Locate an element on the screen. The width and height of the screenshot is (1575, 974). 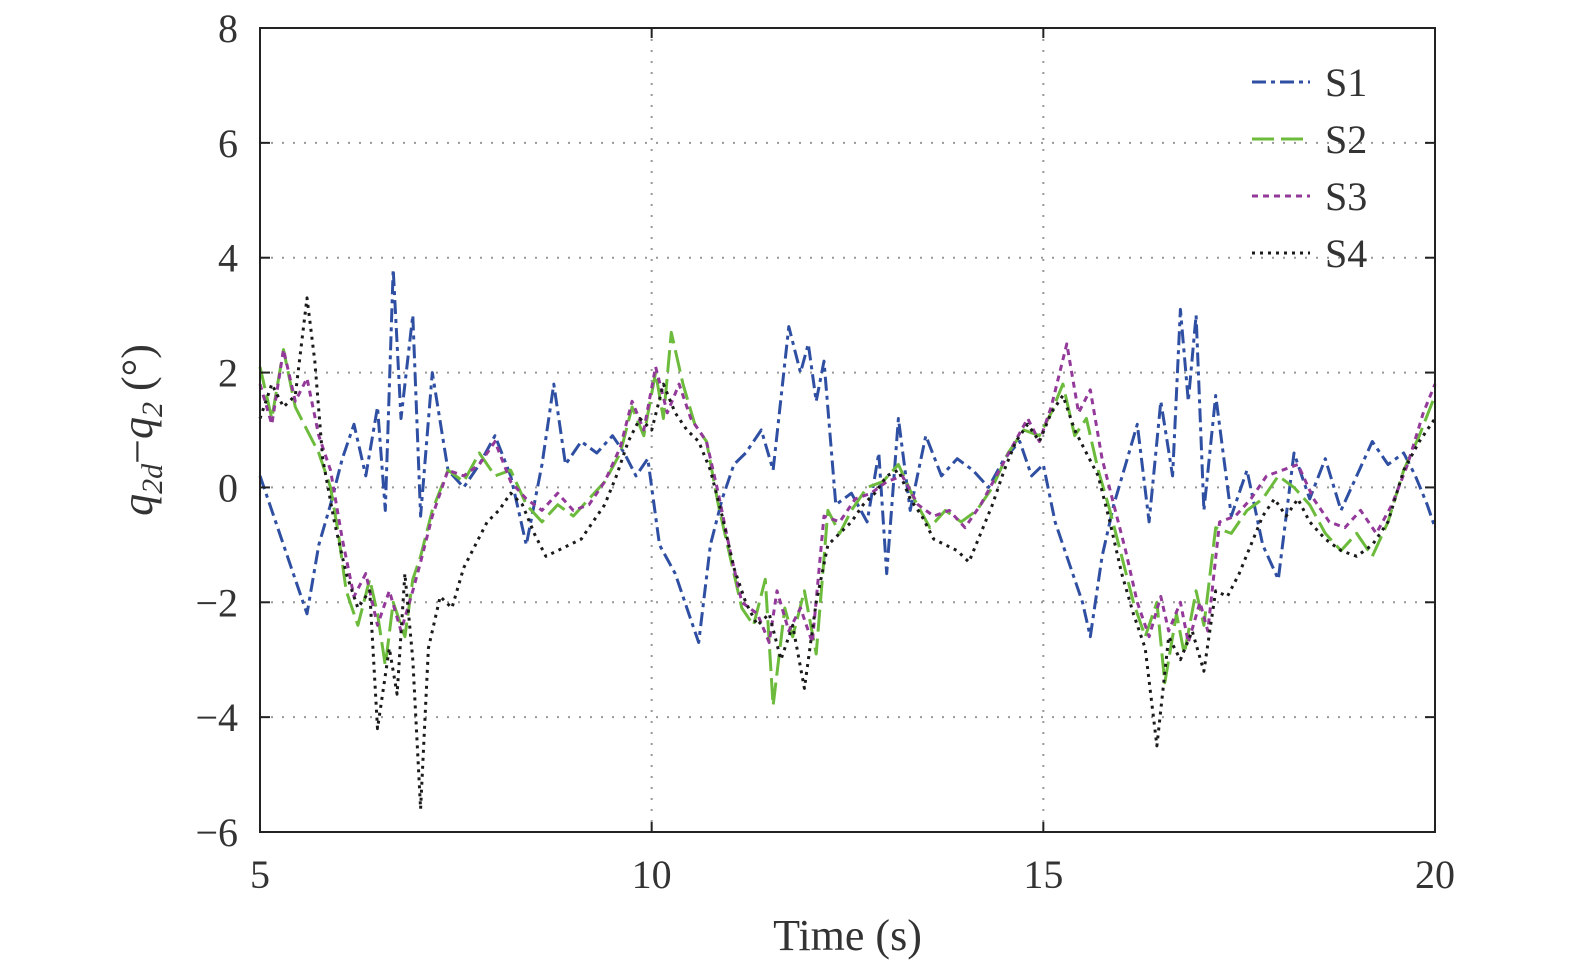
y-tick-label: −2 is located at coordinates (216, 602).